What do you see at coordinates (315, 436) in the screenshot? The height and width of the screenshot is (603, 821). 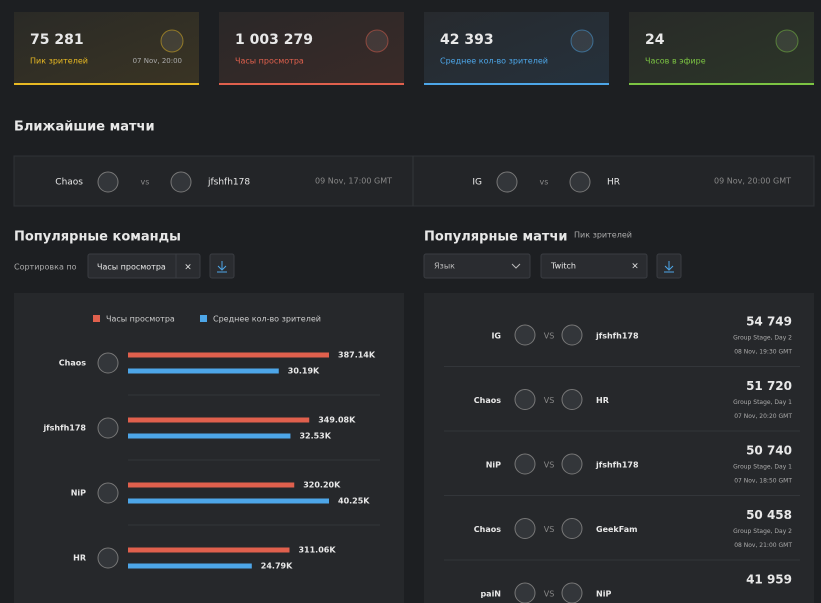 I see `value-label: 32.53K` at bounding box center [315, 436].